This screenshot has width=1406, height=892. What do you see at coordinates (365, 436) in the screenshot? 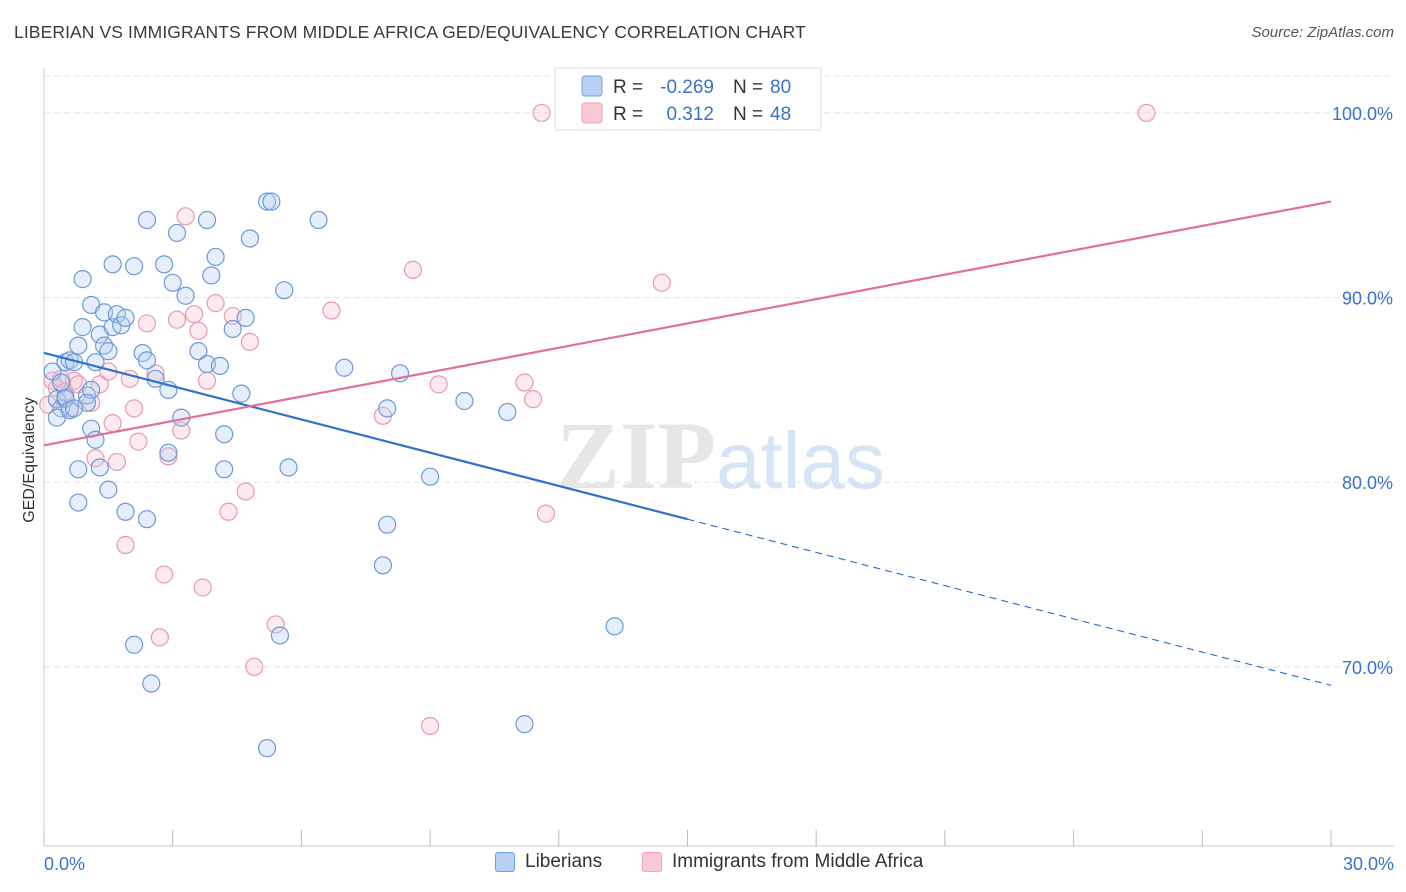
I see `trend-line-liberians` at bounding box center [365, 436].